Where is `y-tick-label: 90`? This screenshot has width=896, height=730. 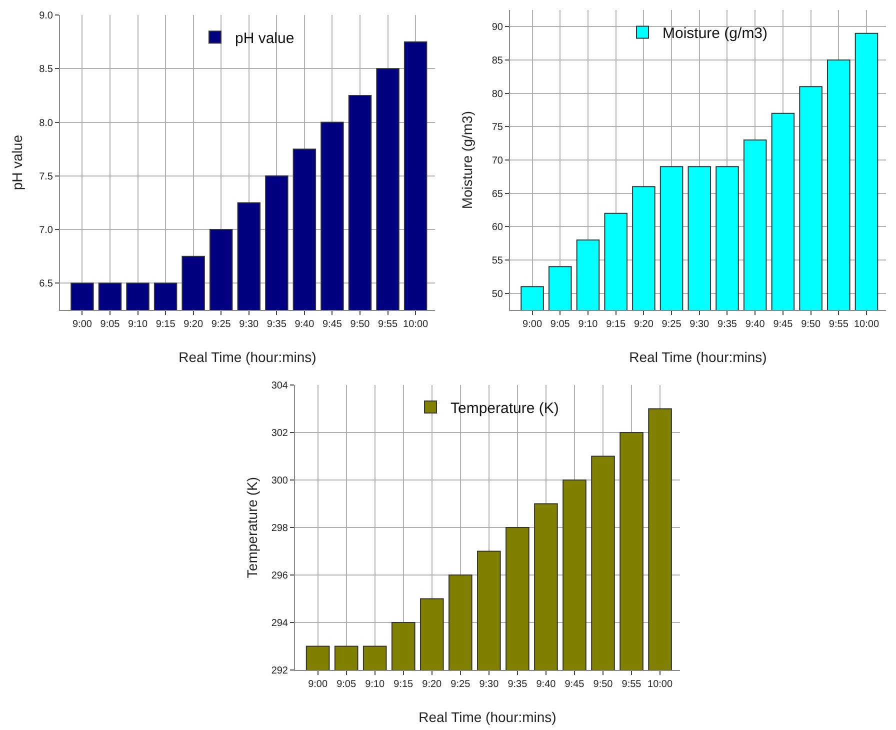
y-tick-label: 90 is located at coordinates (498, 28).